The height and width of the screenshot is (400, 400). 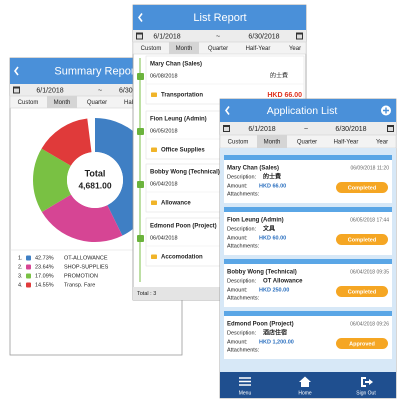 I want to click on screen-title: List Report, so click(x=219, y=18).